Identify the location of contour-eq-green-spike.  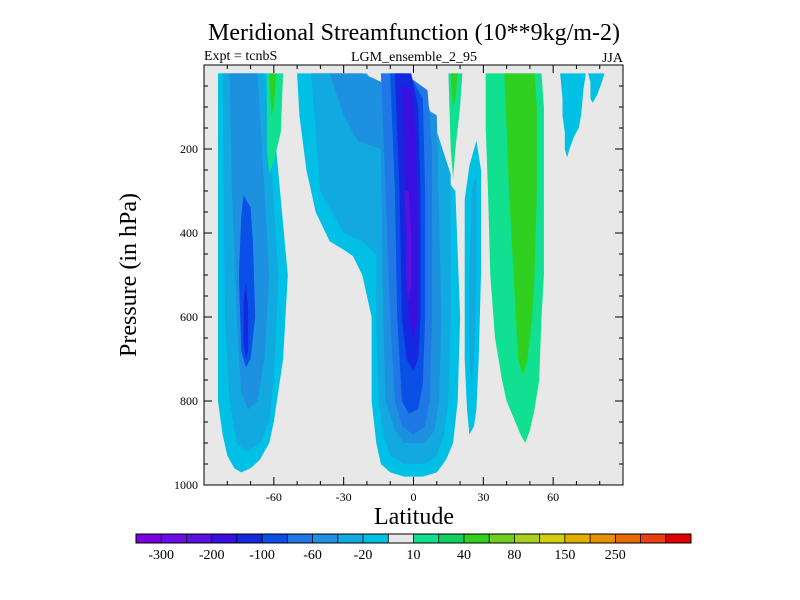
(455, 126).